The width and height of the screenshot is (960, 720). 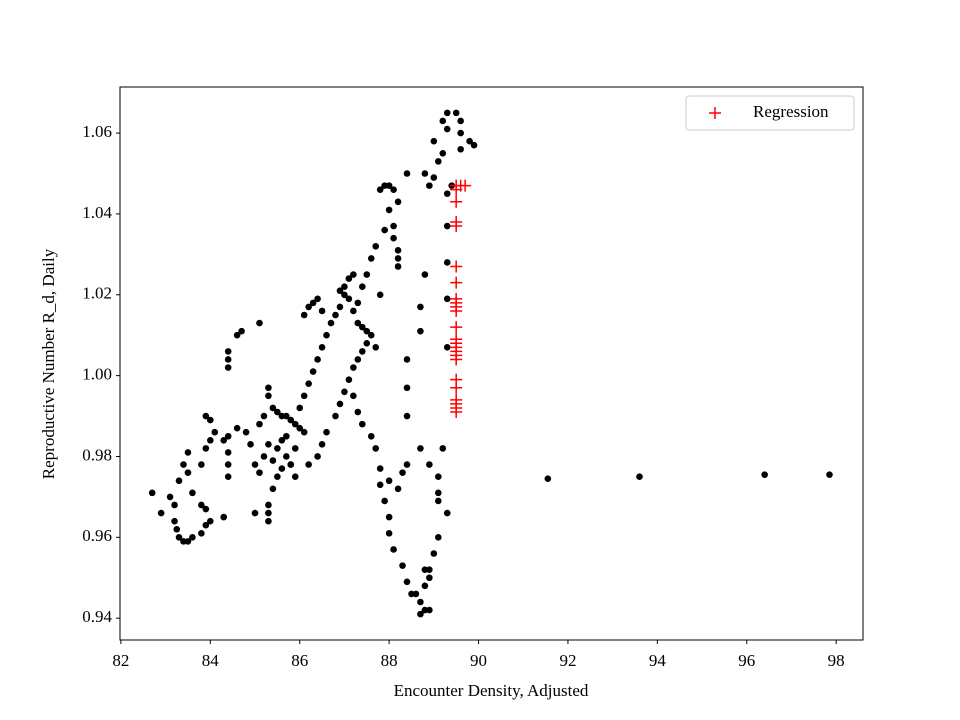 I want to click on x-tick-label: 94, so click(x=658, y=660).